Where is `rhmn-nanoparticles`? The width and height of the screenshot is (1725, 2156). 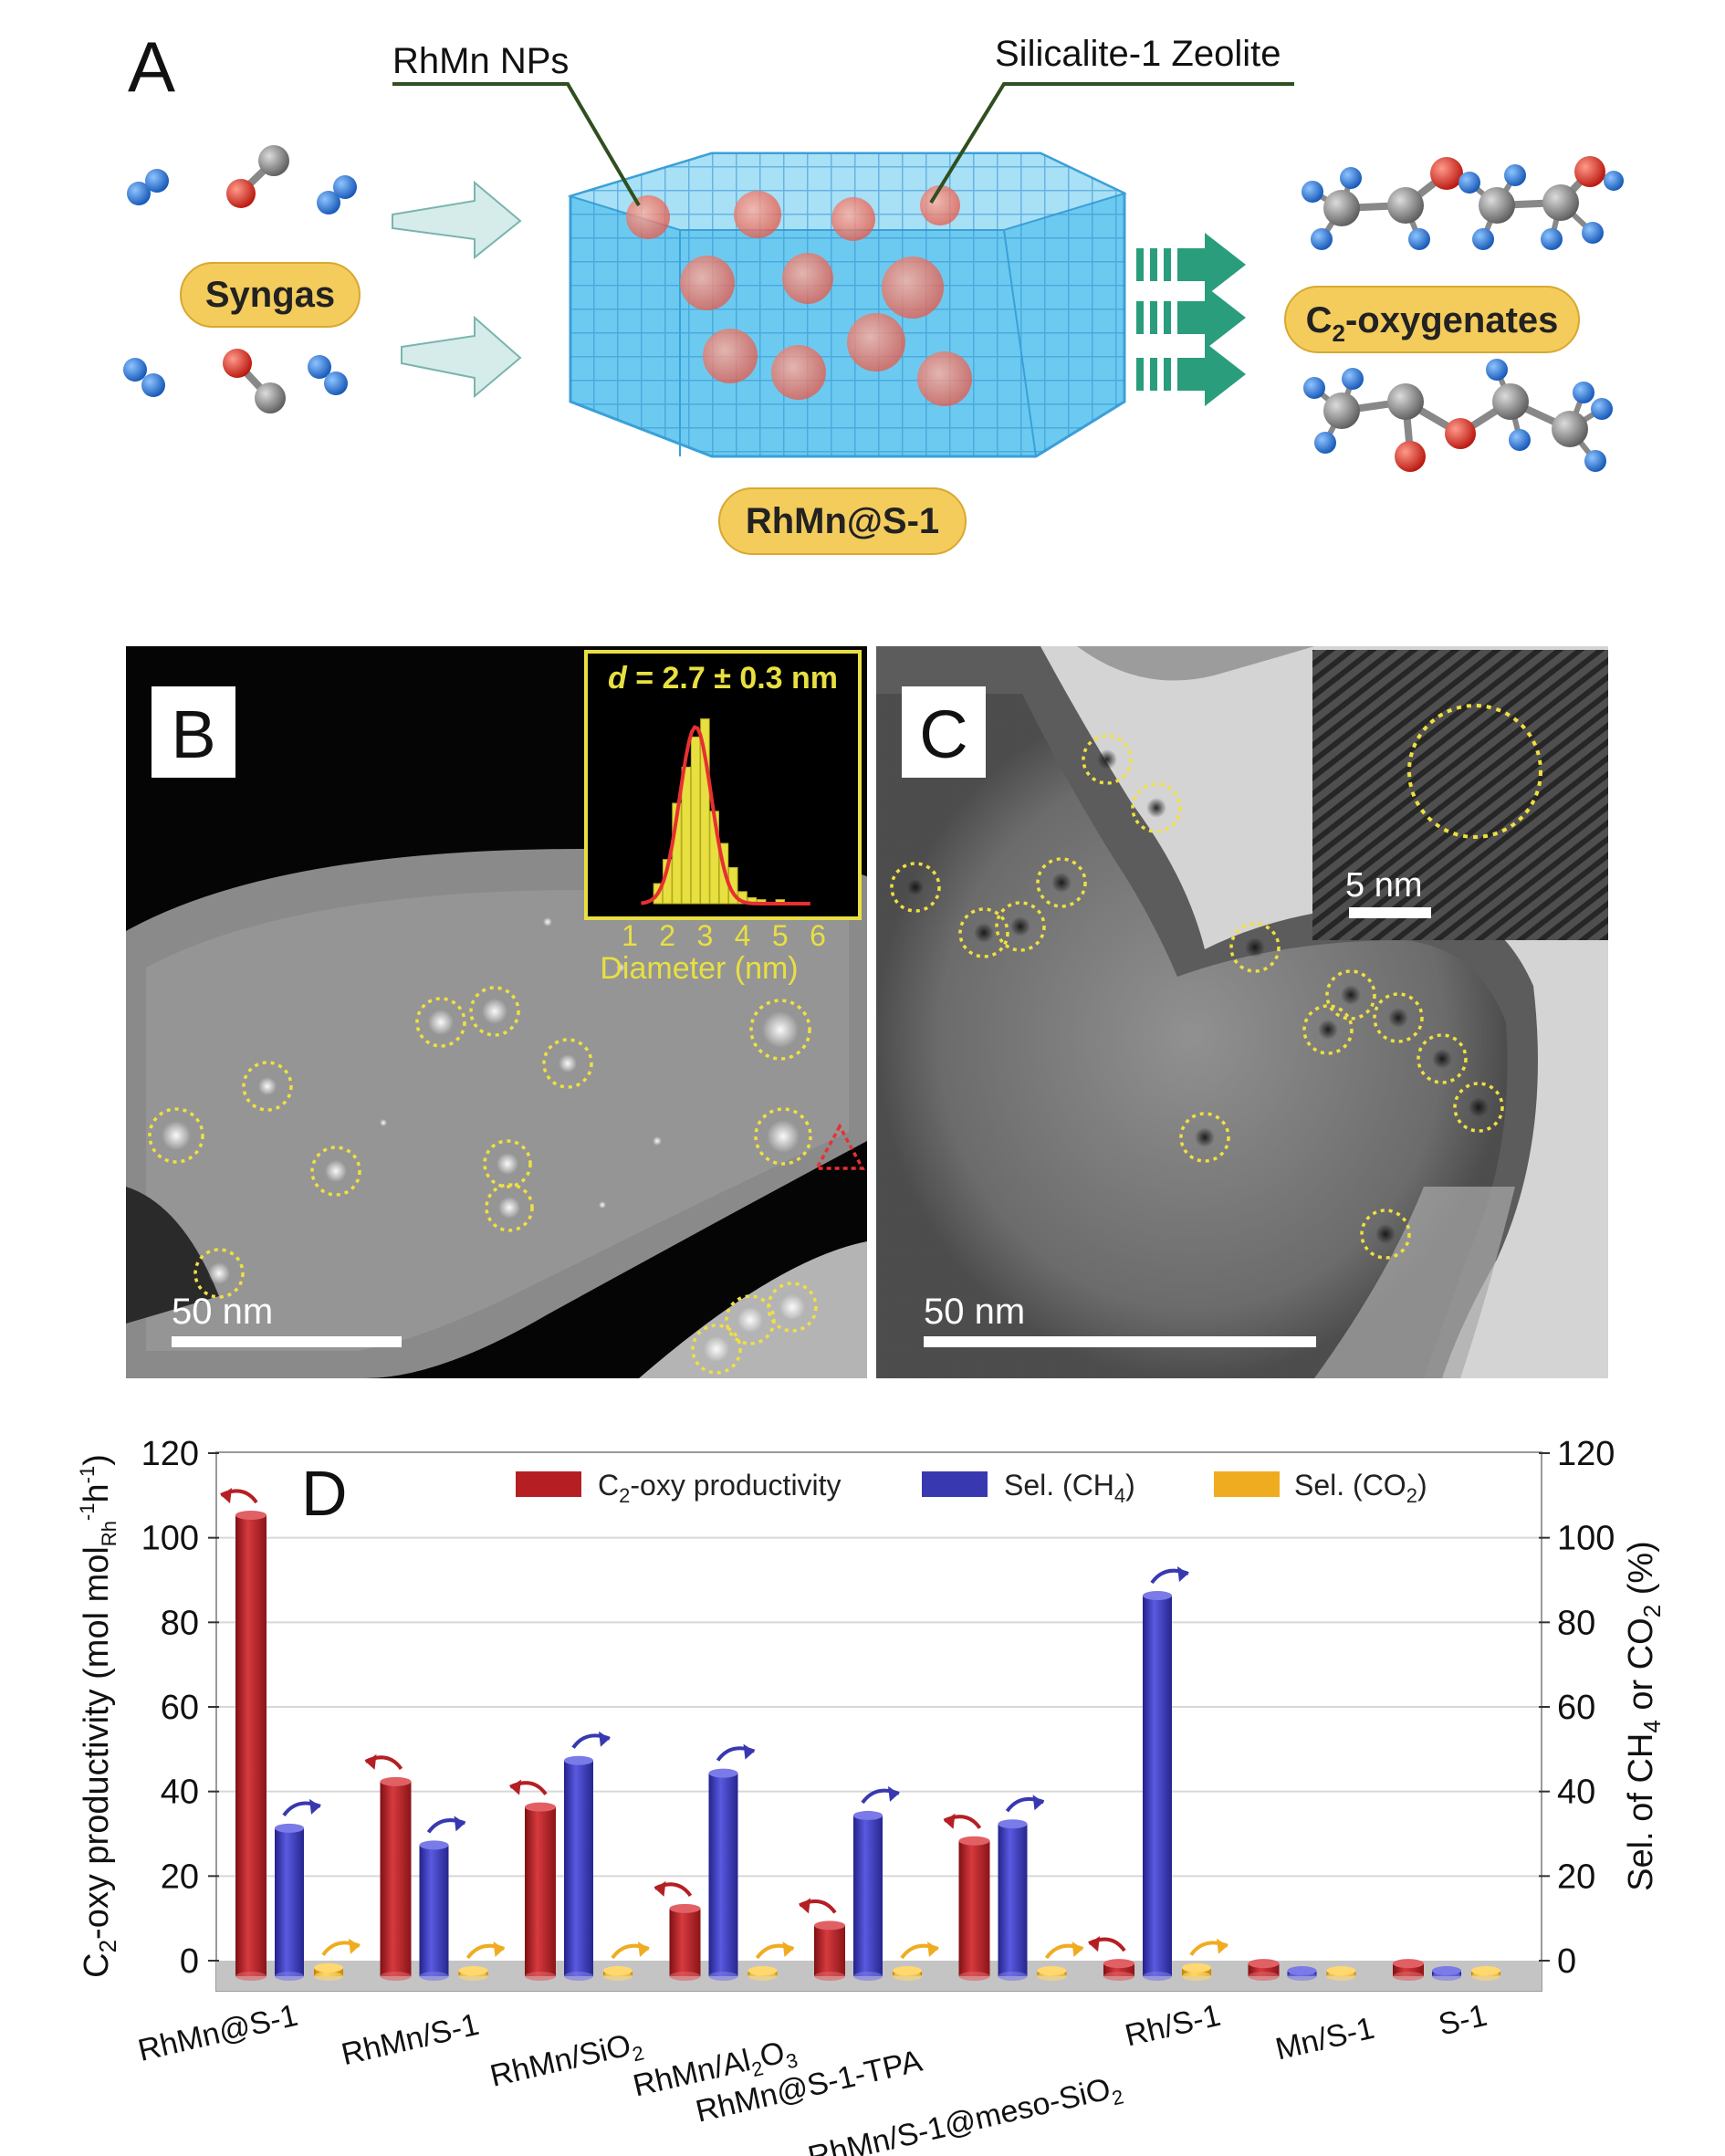 rhmn-nanoparticles is located at coordinates (799, 296).